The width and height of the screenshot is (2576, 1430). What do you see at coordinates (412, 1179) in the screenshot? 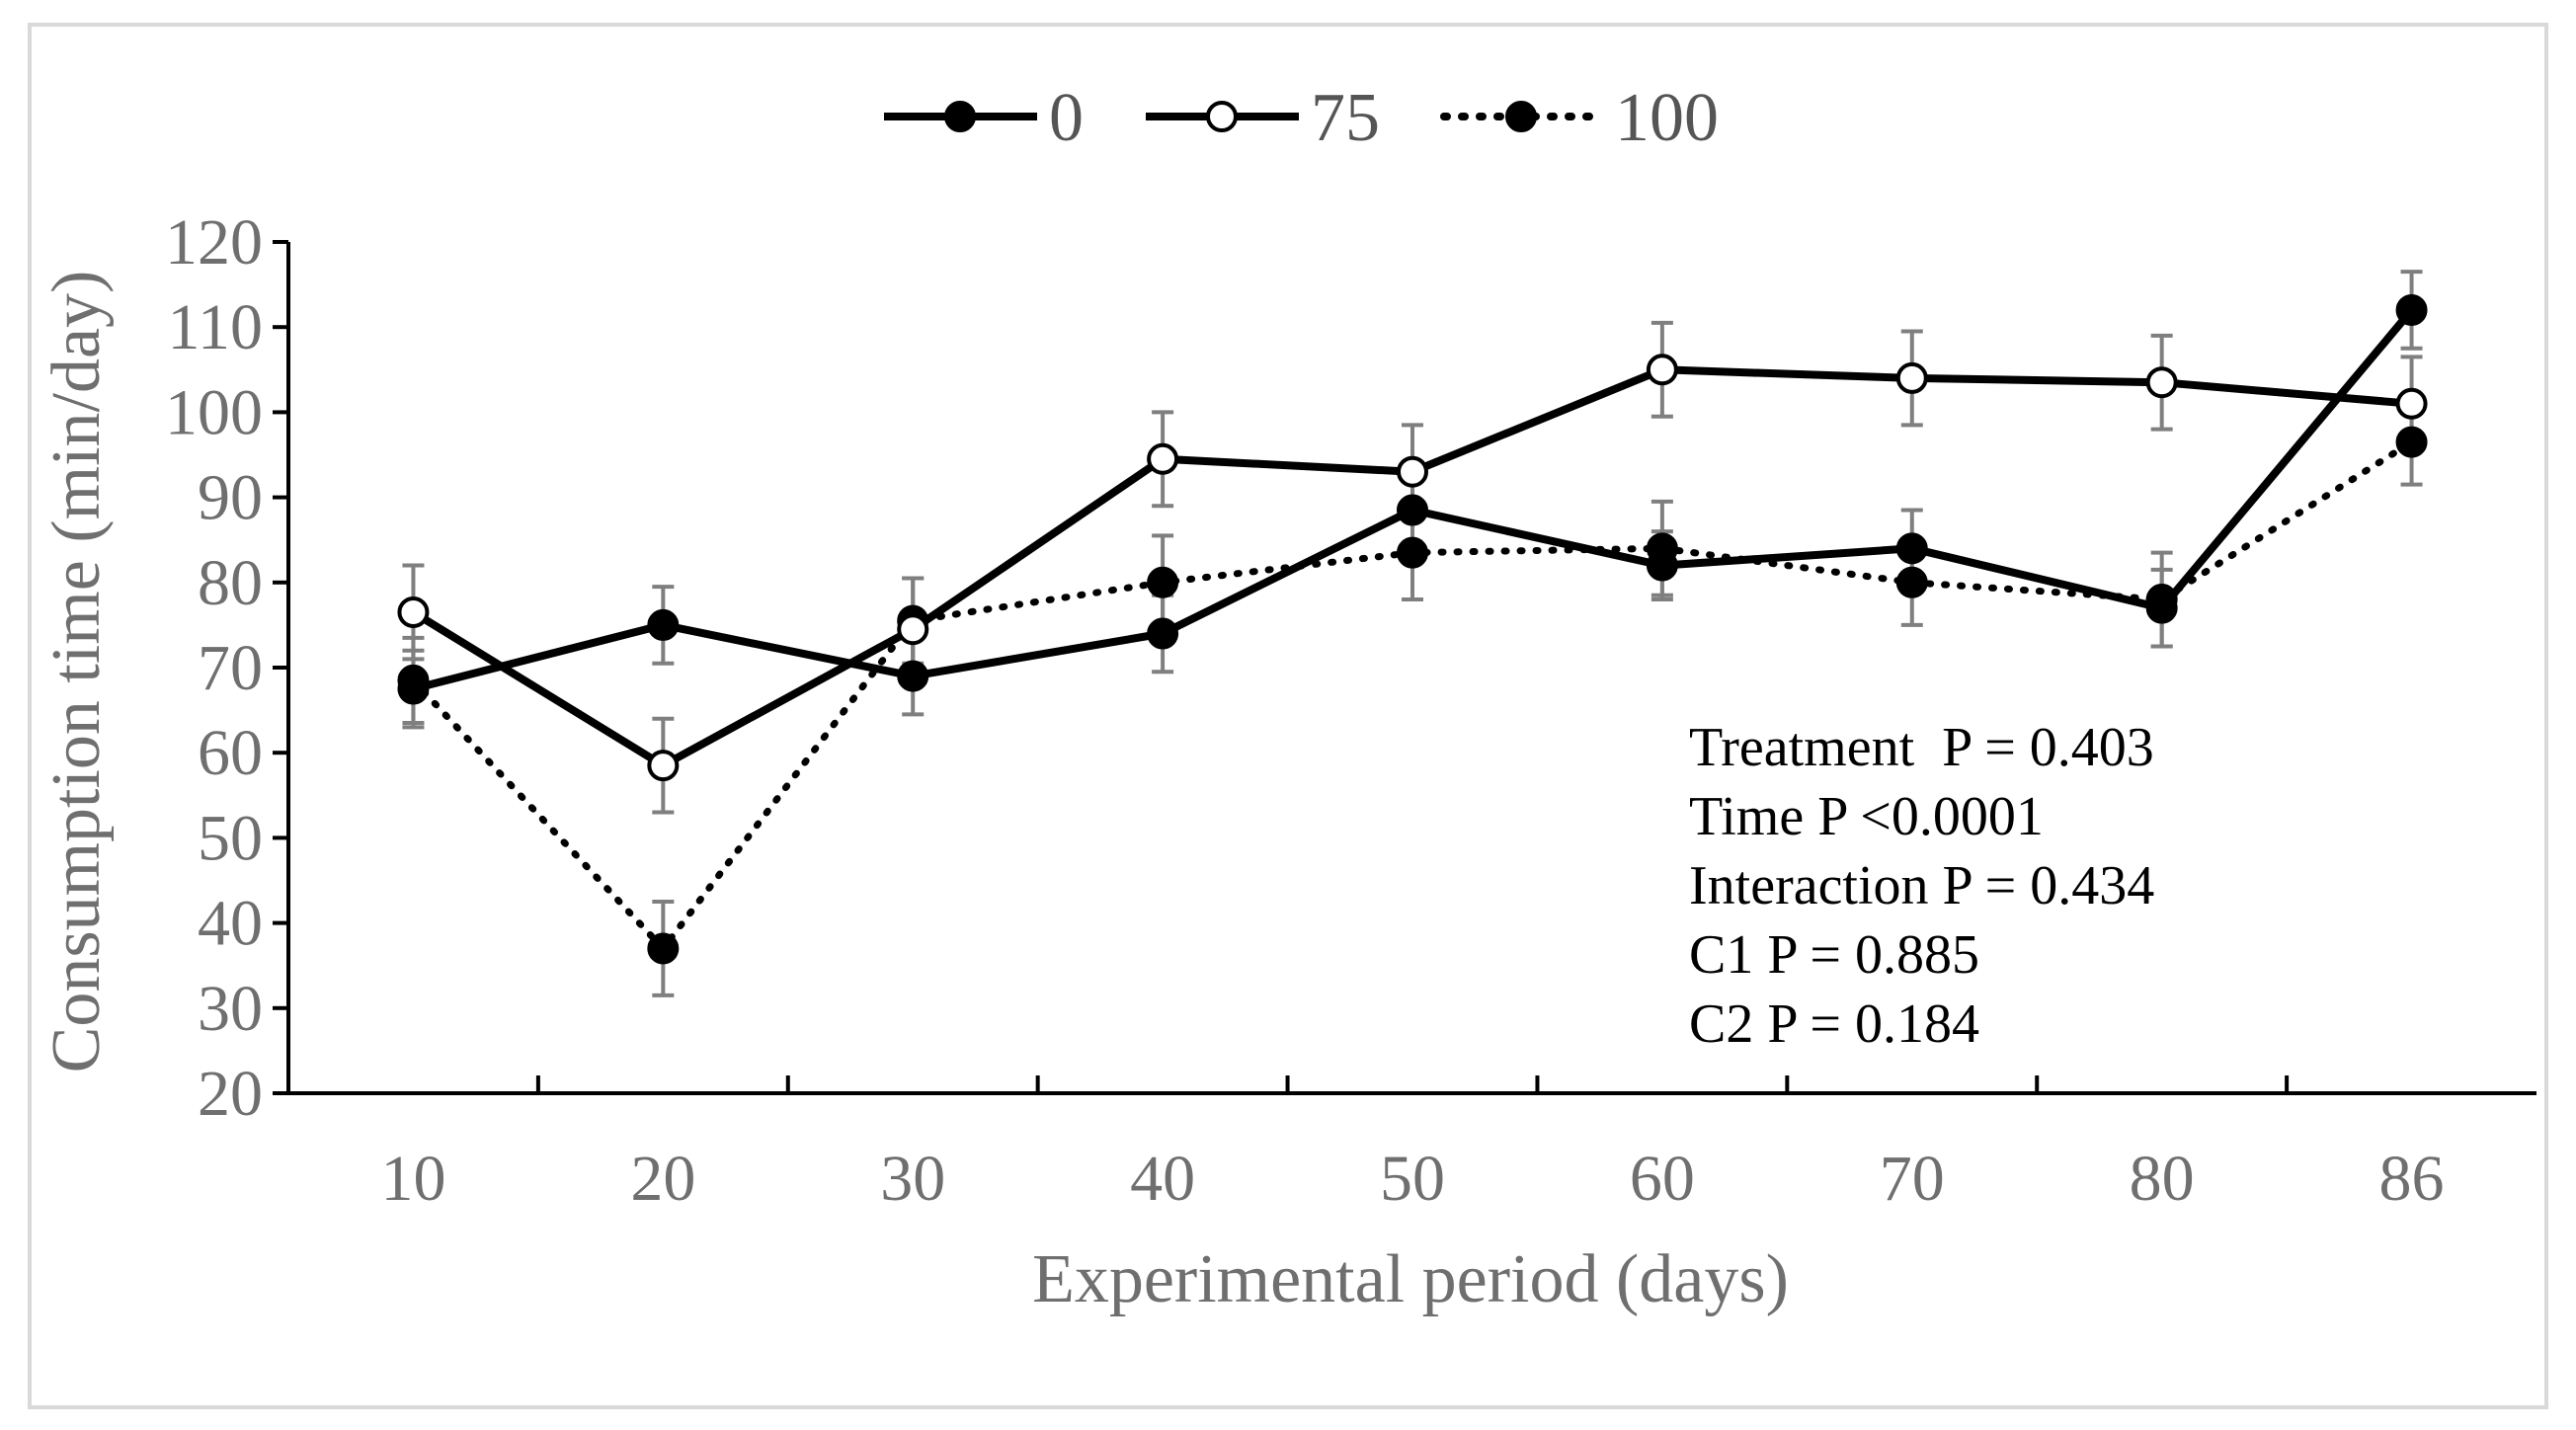
I see `x-tick-label: 10` at bounding box center [412, 1179].